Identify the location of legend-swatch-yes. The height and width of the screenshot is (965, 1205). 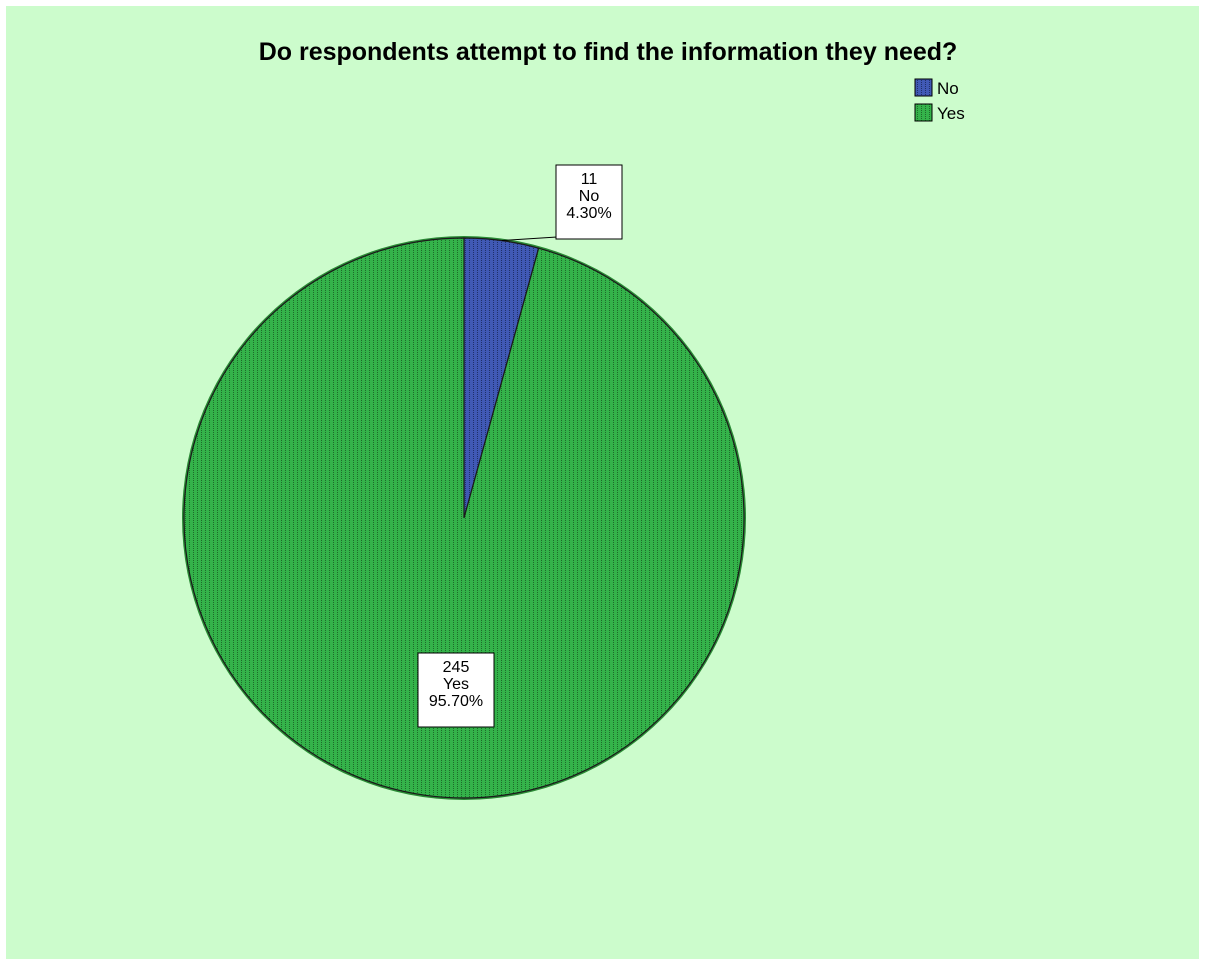
(923, 112).